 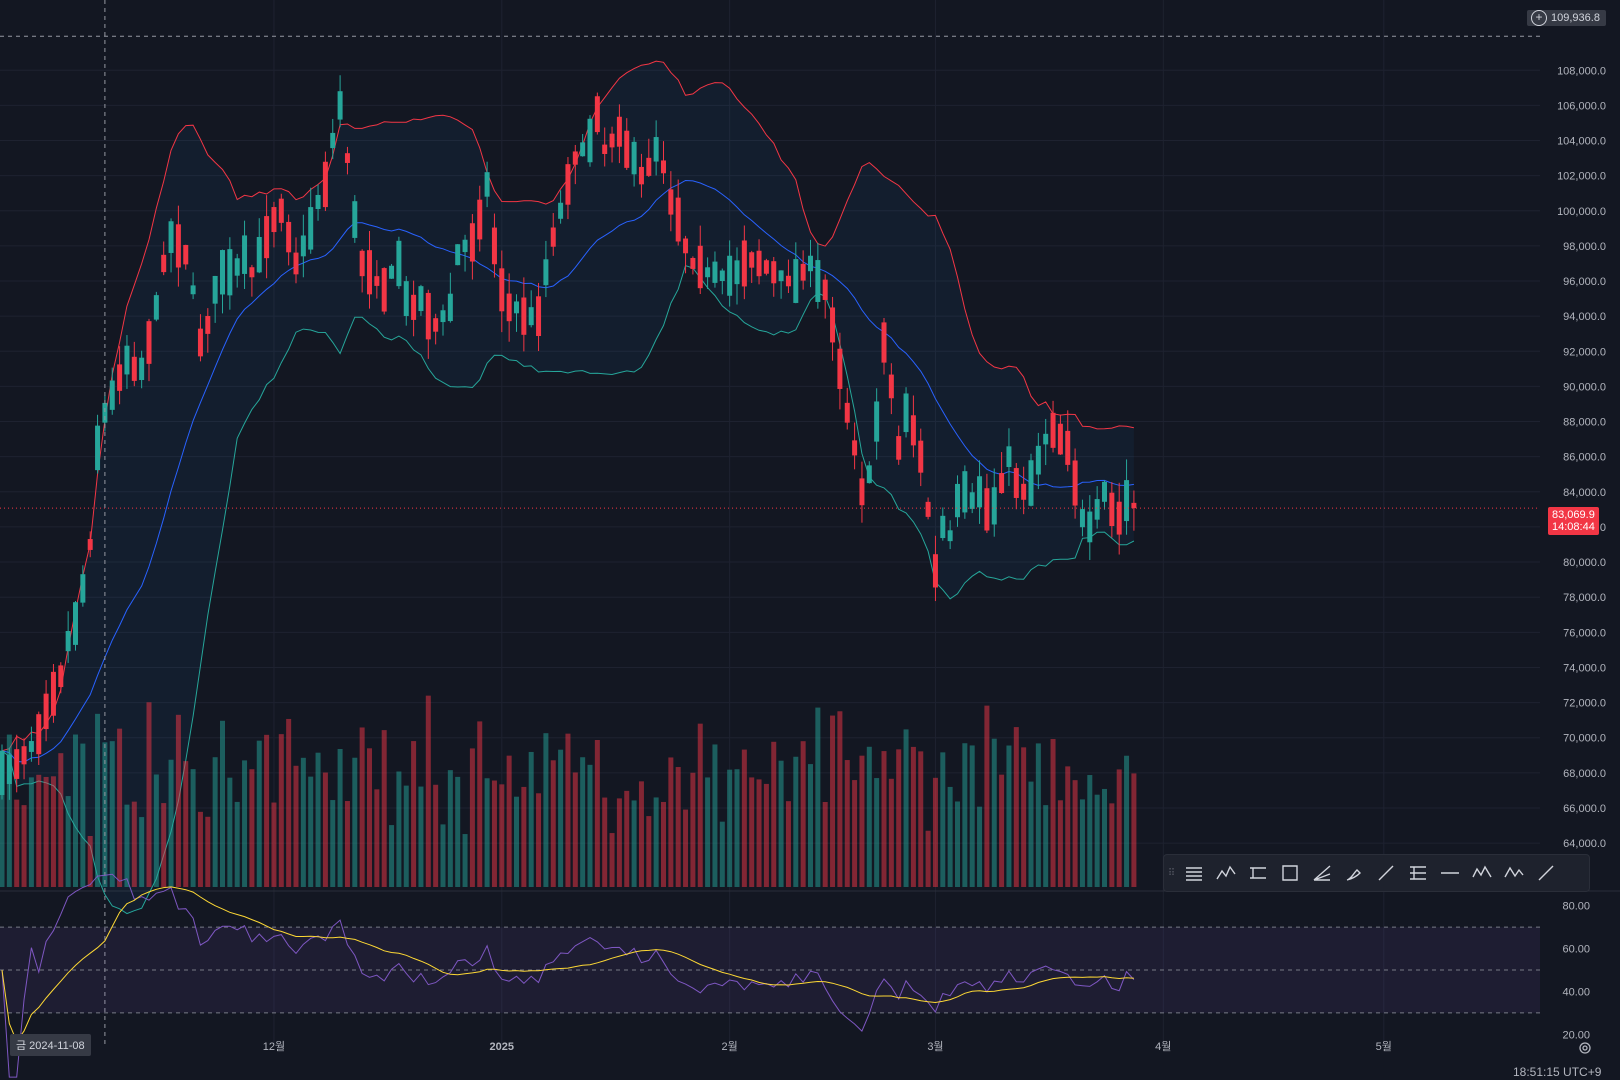 What do you see at coordinates (1194, 873) in the screenshot?
I see `horizontal-lines-tool-button` at bounding box center [1194, 873].